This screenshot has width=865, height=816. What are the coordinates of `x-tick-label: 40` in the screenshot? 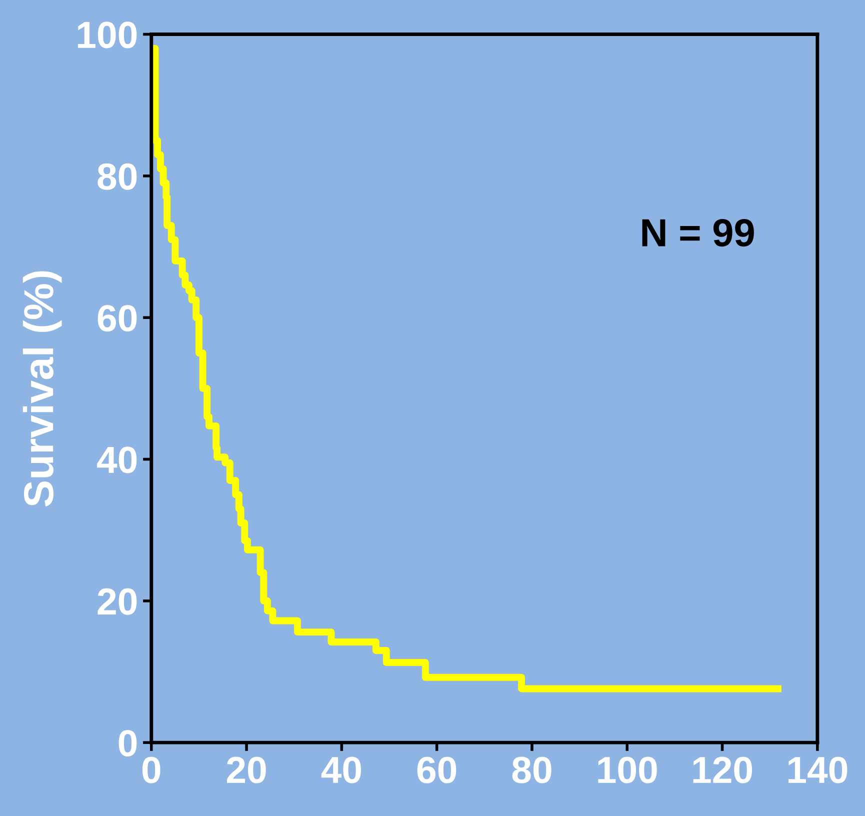 It's located at (341, 770).